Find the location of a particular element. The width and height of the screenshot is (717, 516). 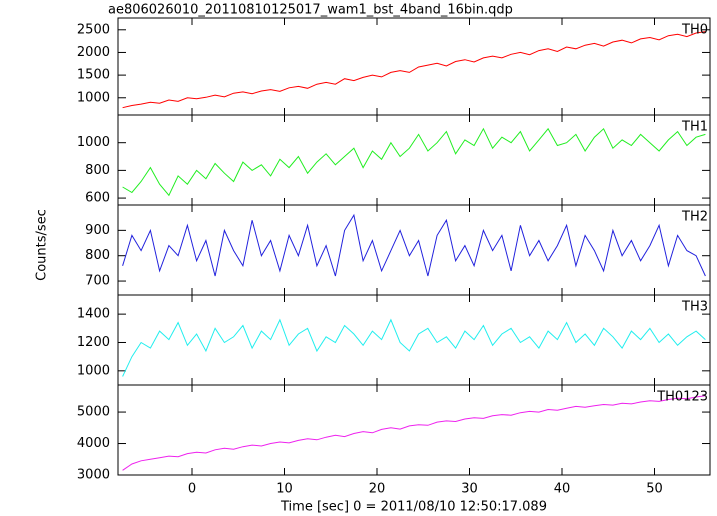

x-axis-label: Time [sec] 0 = 2011/08/10 12:50:17.089 is located at coordinates (413, 507).